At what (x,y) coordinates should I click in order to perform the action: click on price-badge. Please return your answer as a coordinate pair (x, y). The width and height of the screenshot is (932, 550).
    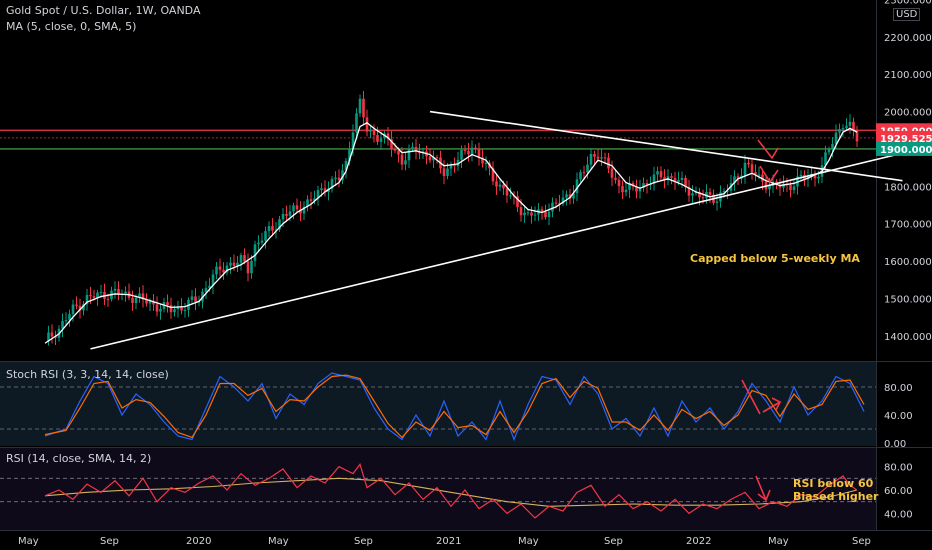
    Looking at the image, I should click on (904, 148).